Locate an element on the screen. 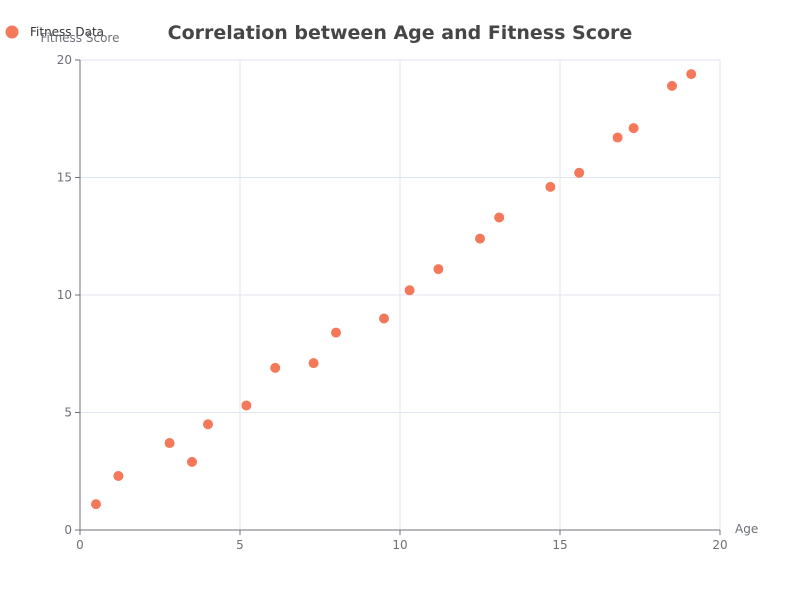 The width and height of the screenshot is (800, 600). x-tick-label: 0 is located at coordinates (80, 545).